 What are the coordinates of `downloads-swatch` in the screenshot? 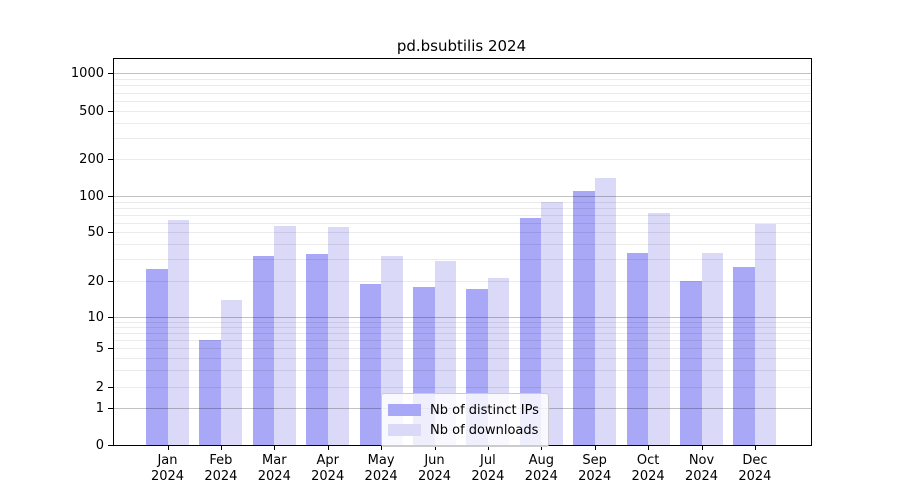 It's located at (404, 430).